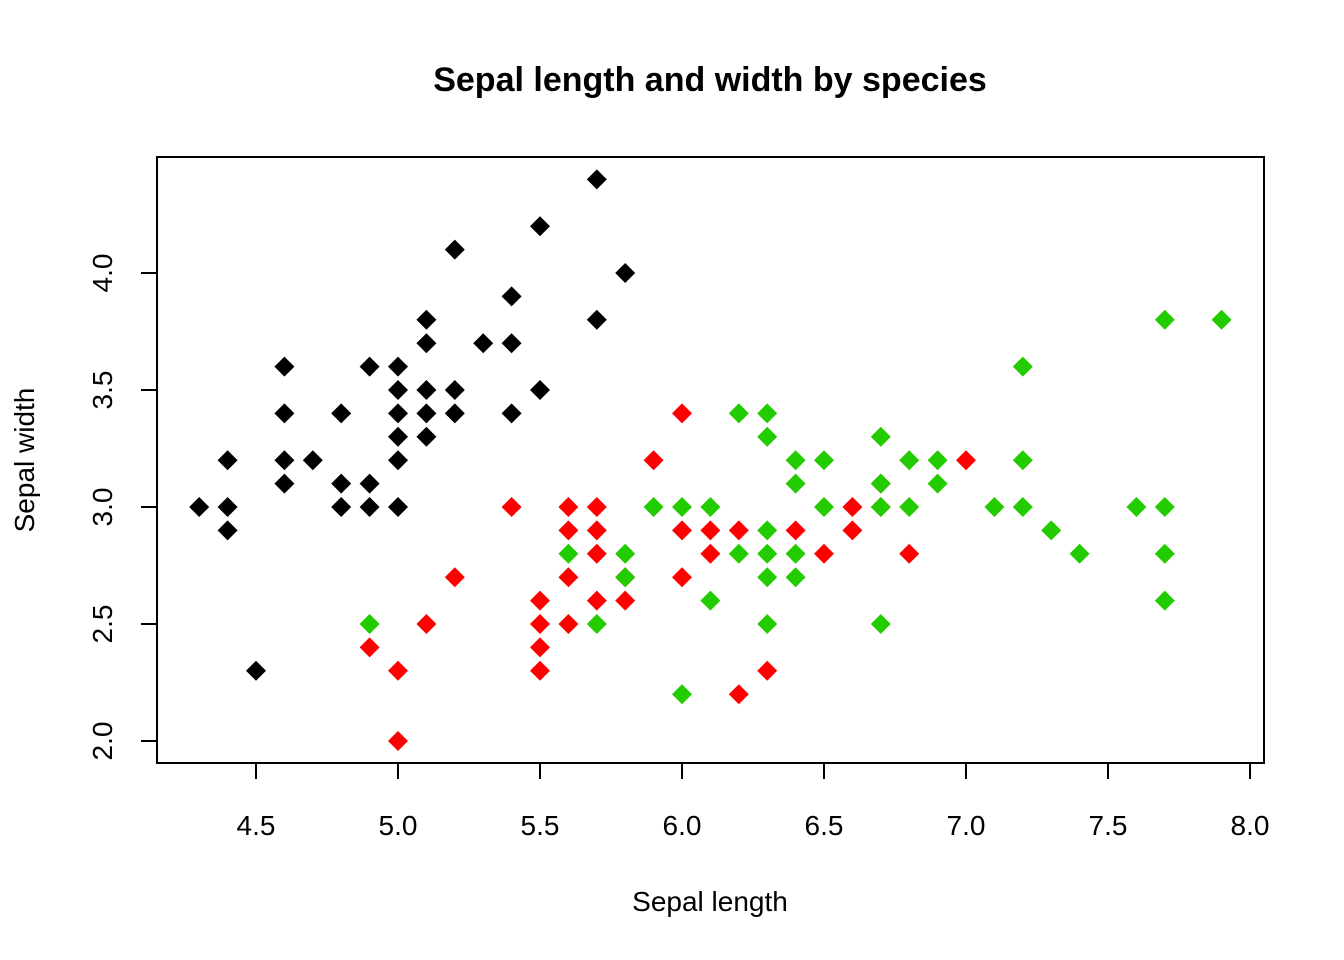  What do you see at coordinates (753, 801) in the screenshot?
I see `x-axis: 4.5 5.0 5.5 6.0 6.5 7.0 7.5 8.0` at bounding box center [753, 801].